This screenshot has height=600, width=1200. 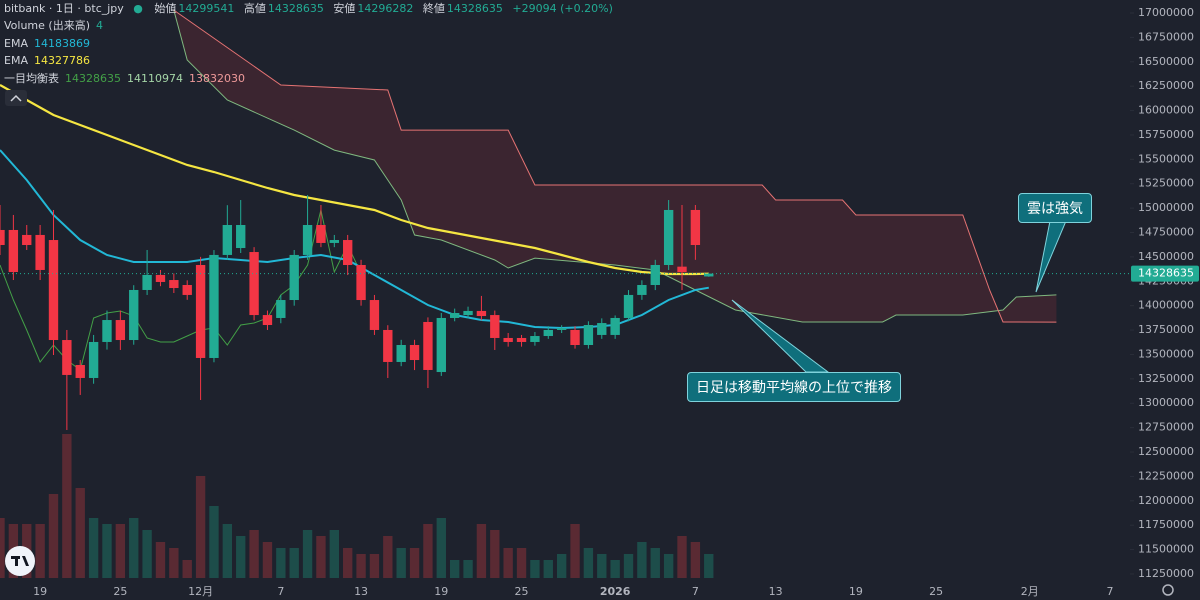 I want to click on collapse-button, so click(x=16, y=98).